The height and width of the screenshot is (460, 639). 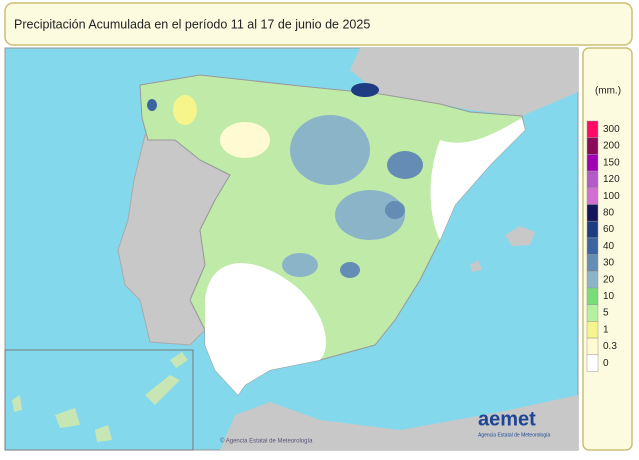 What do you see at coordinates (606, 313) in the screenshot?
I see `legend-label: 5` at bounding box center [606, 313].